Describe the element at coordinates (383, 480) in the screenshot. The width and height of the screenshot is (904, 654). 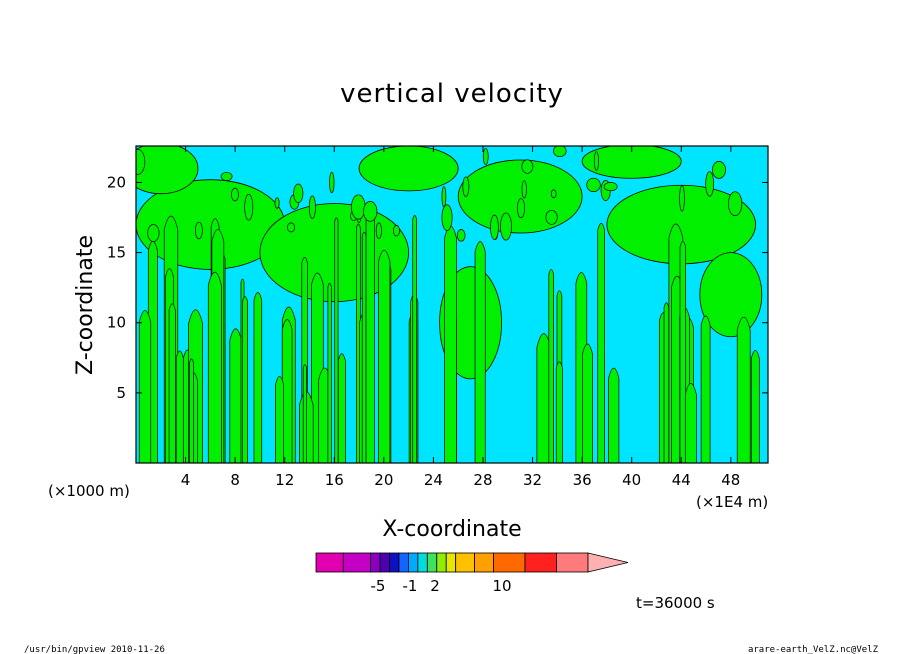
I see `x-tick-label: 20` at that location.